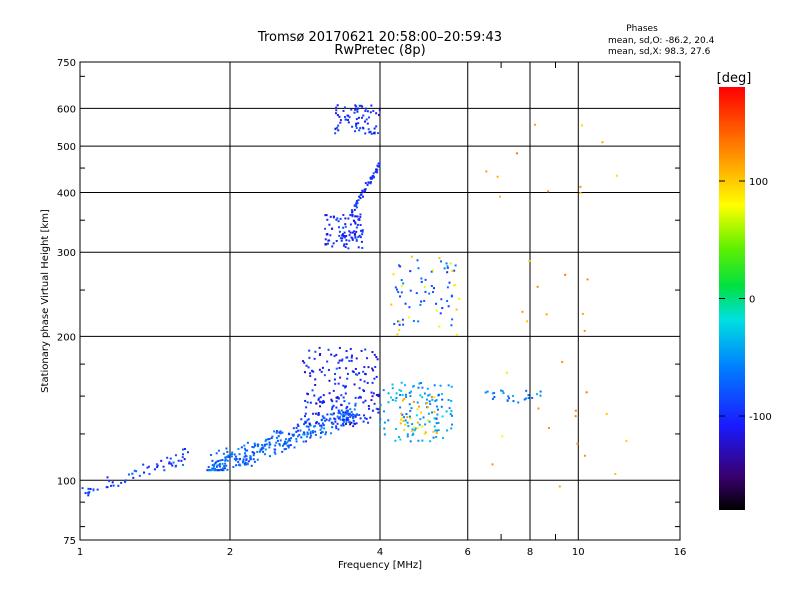 This screenshot has height=600, width=800. I want to click on x-axis-ticks: 1 2 4 6 8 10 16, so click(382, 552).